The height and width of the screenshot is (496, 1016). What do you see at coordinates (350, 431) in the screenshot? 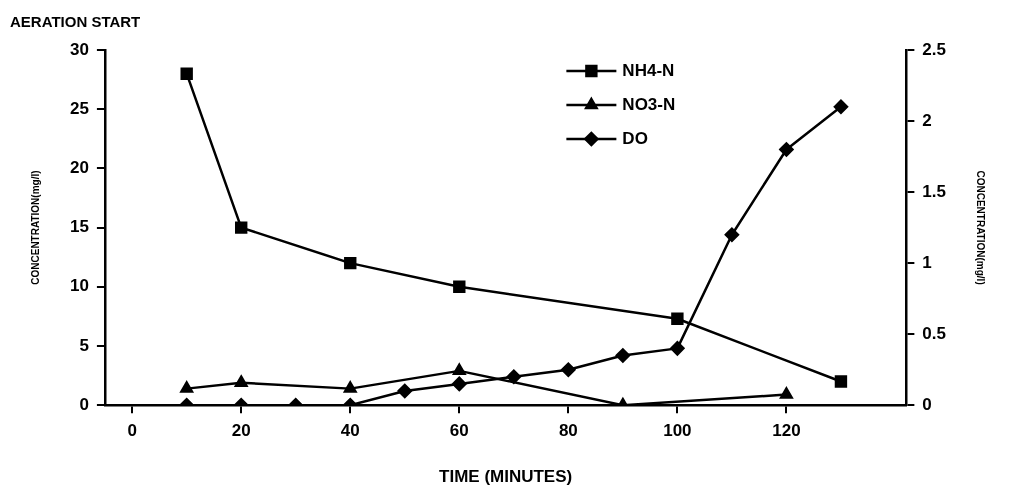
I see `x-tick-label: 40` at bounding box center [350, 431].